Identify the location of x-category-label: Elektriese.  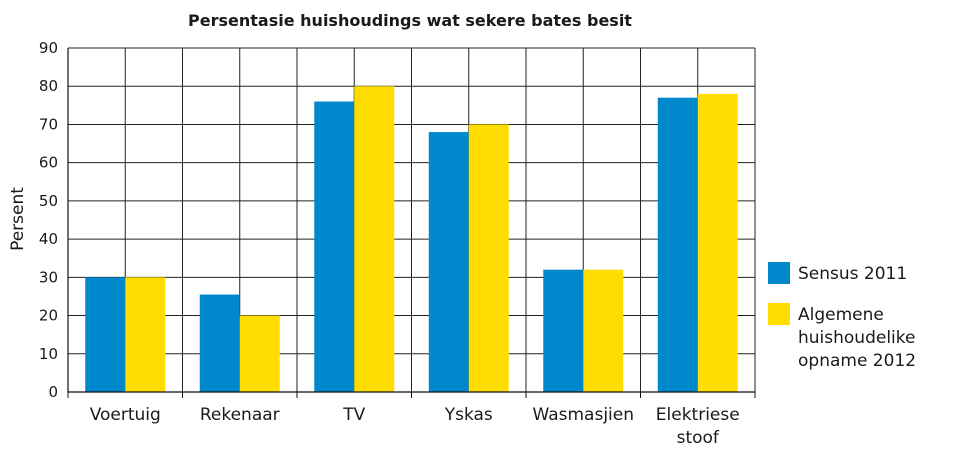
(698, 415).